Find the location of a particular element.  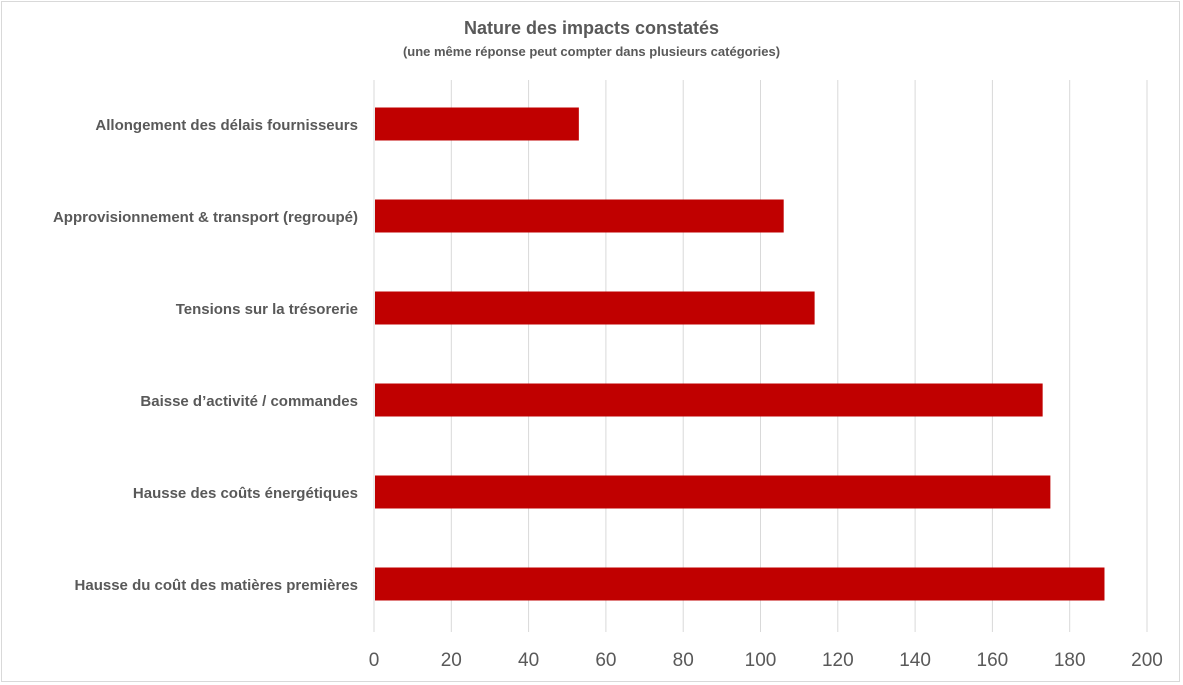

y-category-label: Allongement des délais fournisseurs is located at coordinates (226, 125).